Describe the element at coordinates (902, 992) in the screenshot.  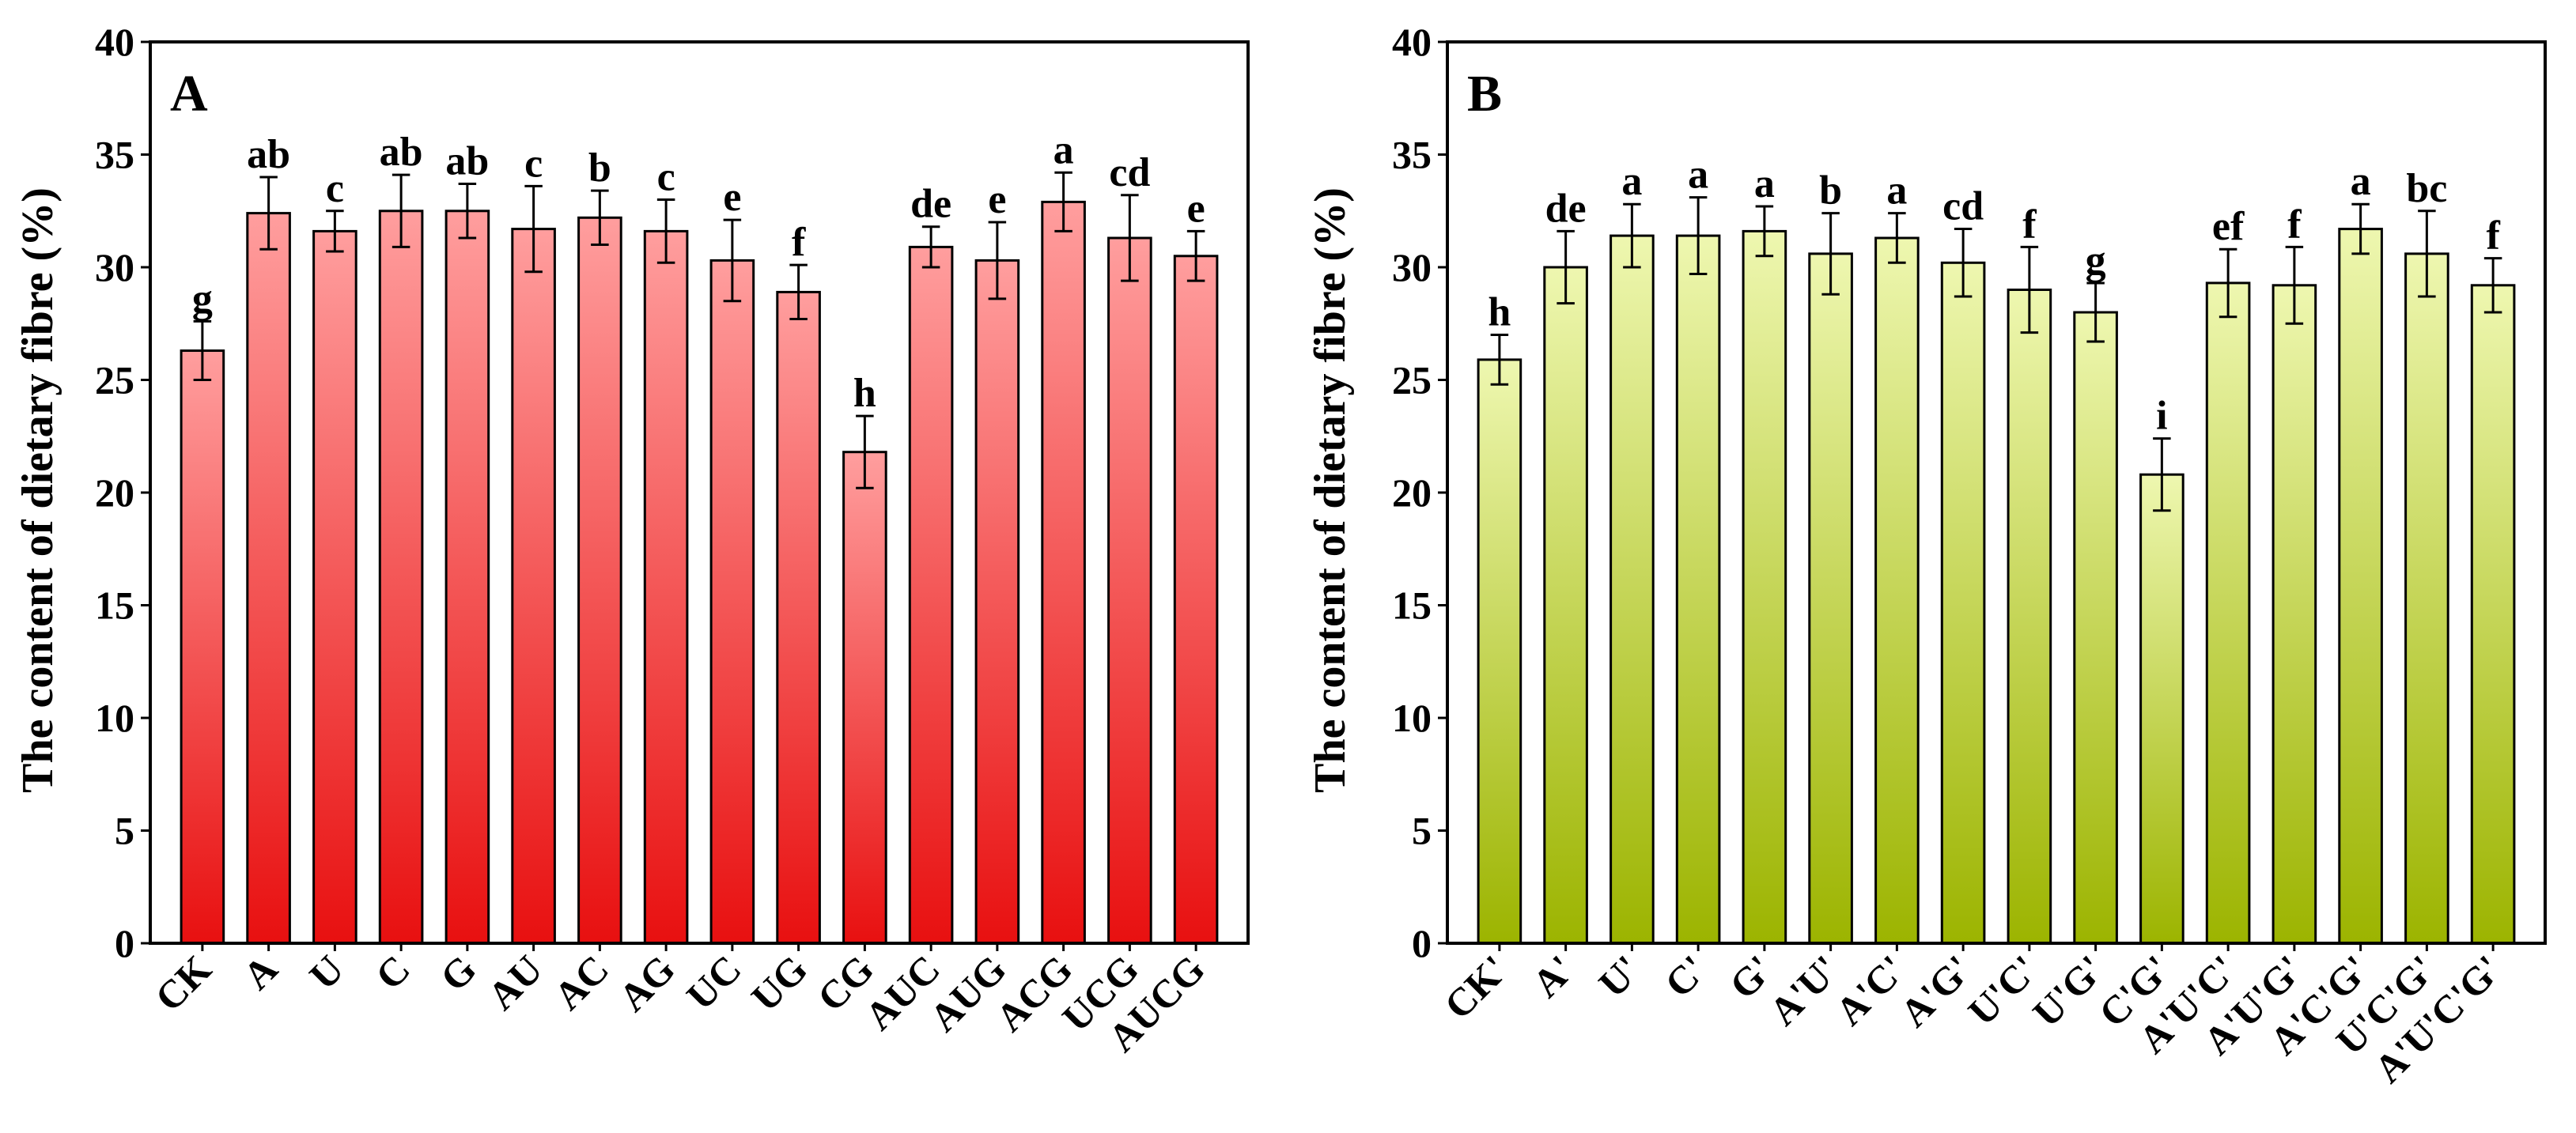
I see `x-tick-label: AUC` at that location.